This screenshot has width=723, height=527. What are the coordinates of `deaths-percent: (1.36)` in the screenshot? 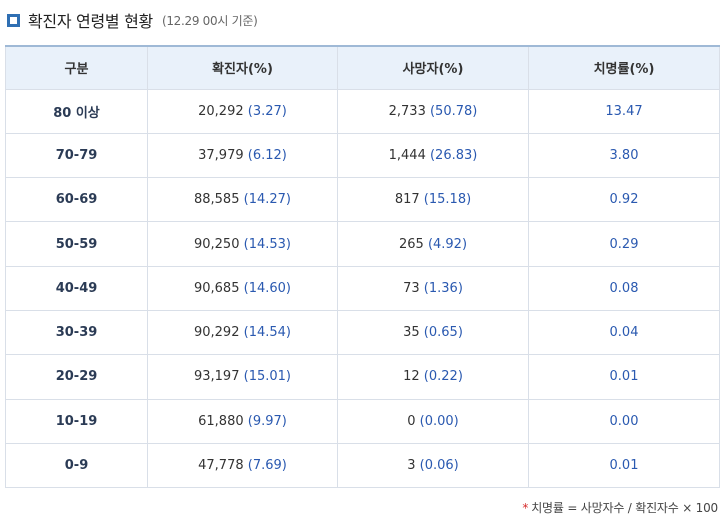 It's located at (443, 288).